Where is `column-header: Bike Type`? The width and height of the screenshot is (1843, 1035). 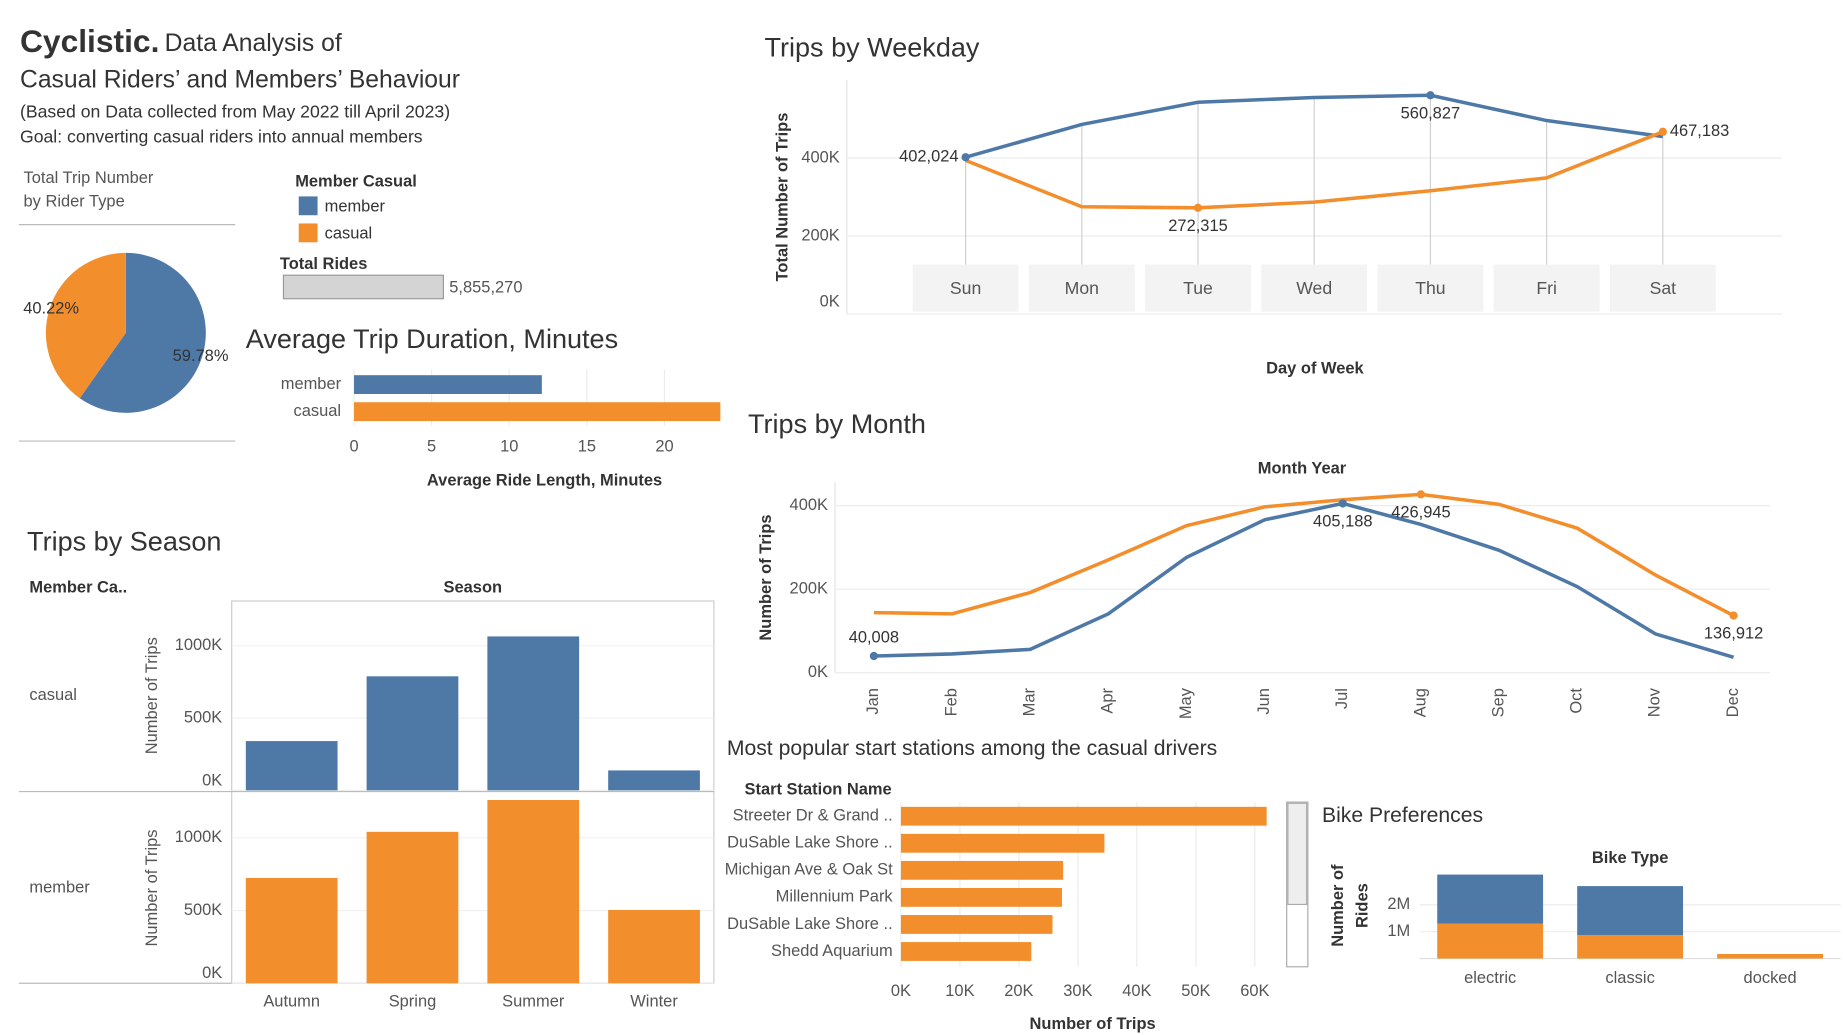 column-header: Bike Type is located at coordinates (1630, 858).